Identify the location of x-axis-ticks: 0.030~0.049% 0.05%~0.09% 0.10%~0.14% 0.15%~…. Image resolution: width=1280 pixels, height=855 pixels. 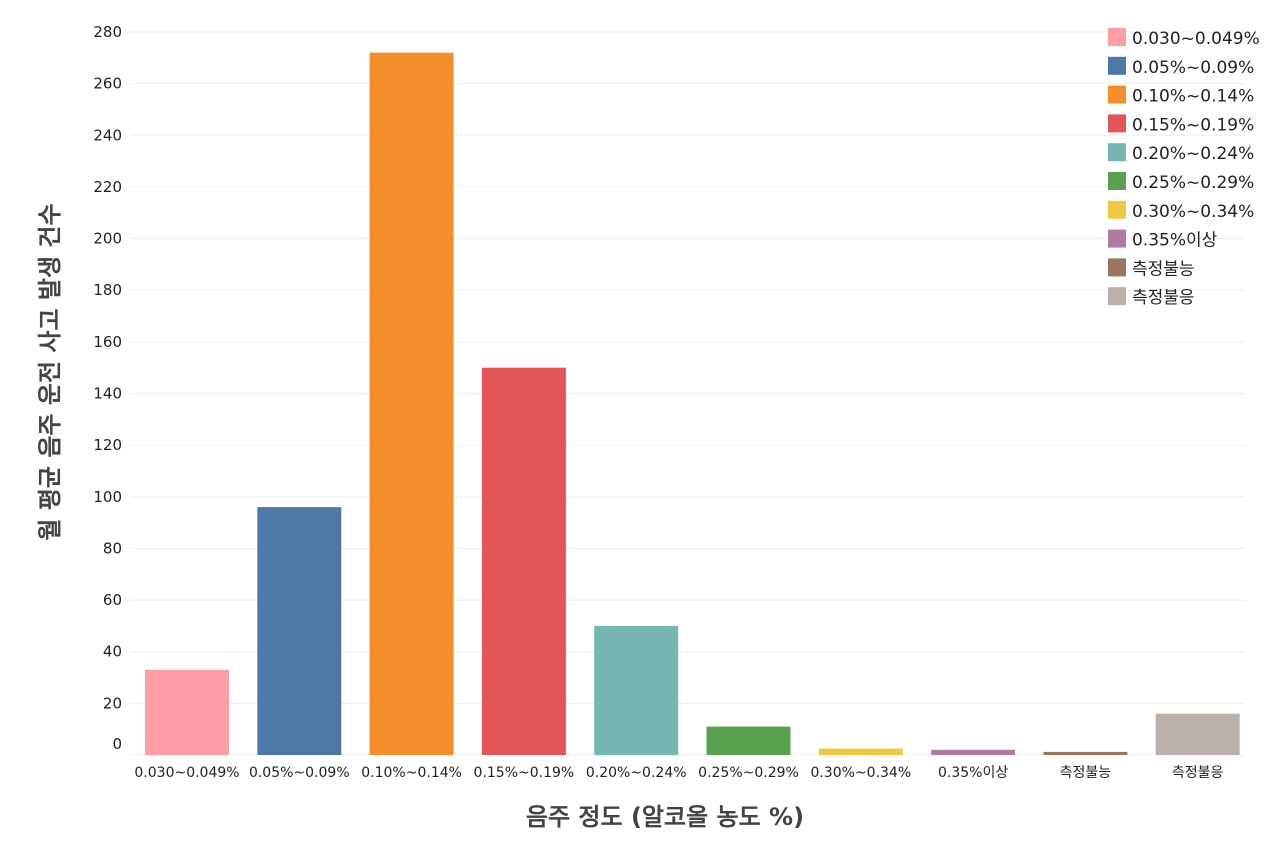
(678, 773).